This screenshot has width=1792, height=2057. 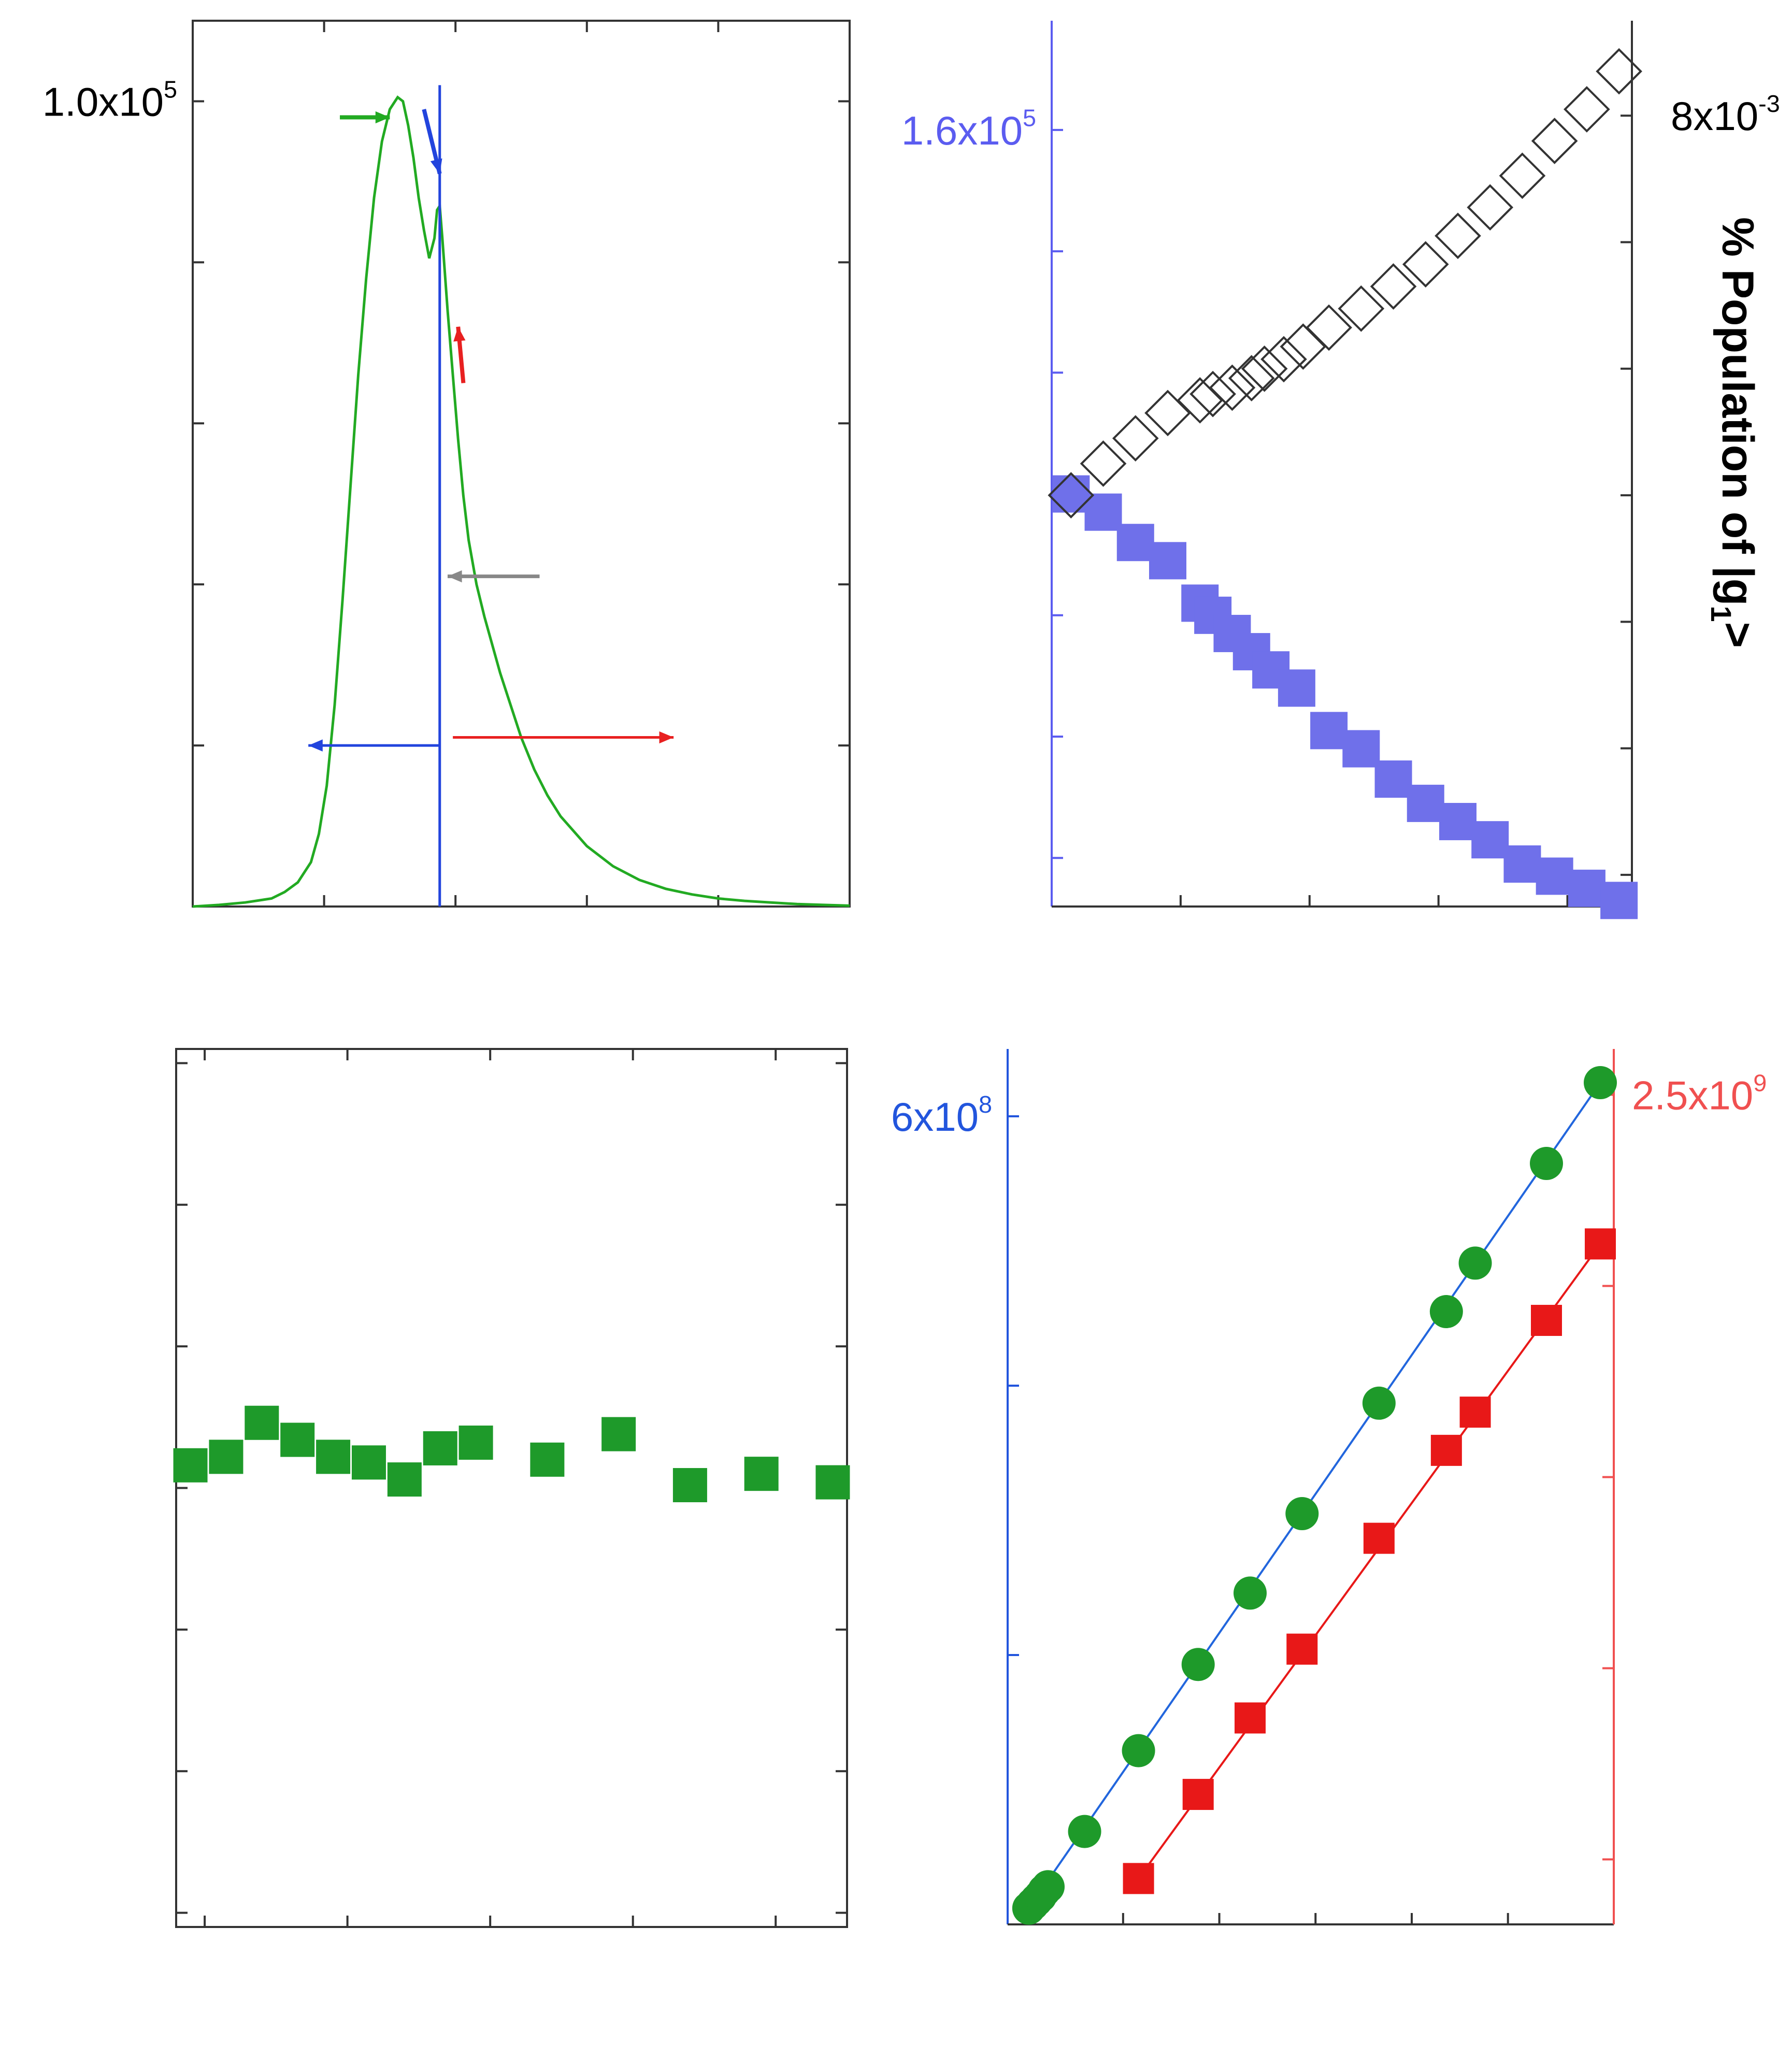 I want to click on spectrum-line, so click(x=521, y=502).